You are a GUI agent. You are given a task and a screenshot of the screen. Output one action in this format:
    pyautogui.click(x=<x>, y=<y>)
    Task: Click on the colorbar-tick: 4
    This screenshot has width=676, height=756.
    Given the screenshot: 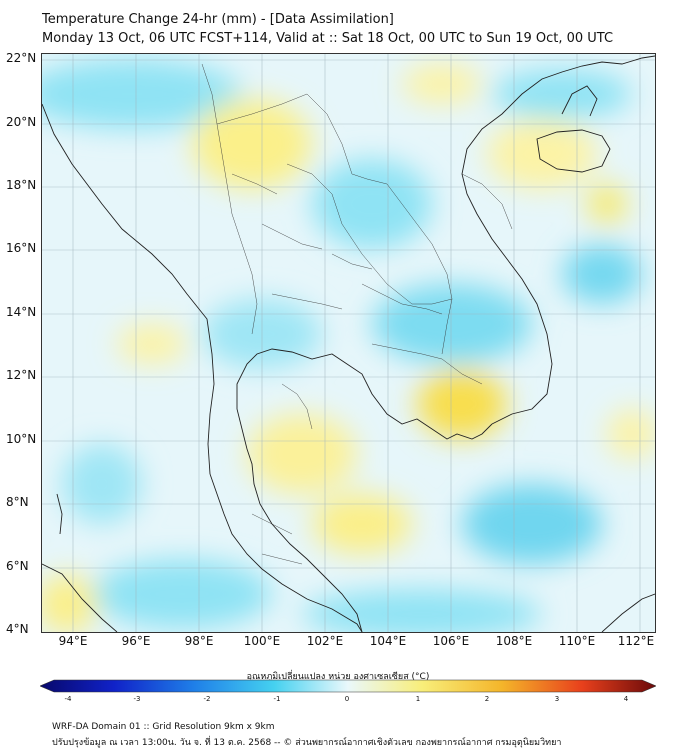 What is the action you would take?
    pyautogui.click(x=626, y=699)
    